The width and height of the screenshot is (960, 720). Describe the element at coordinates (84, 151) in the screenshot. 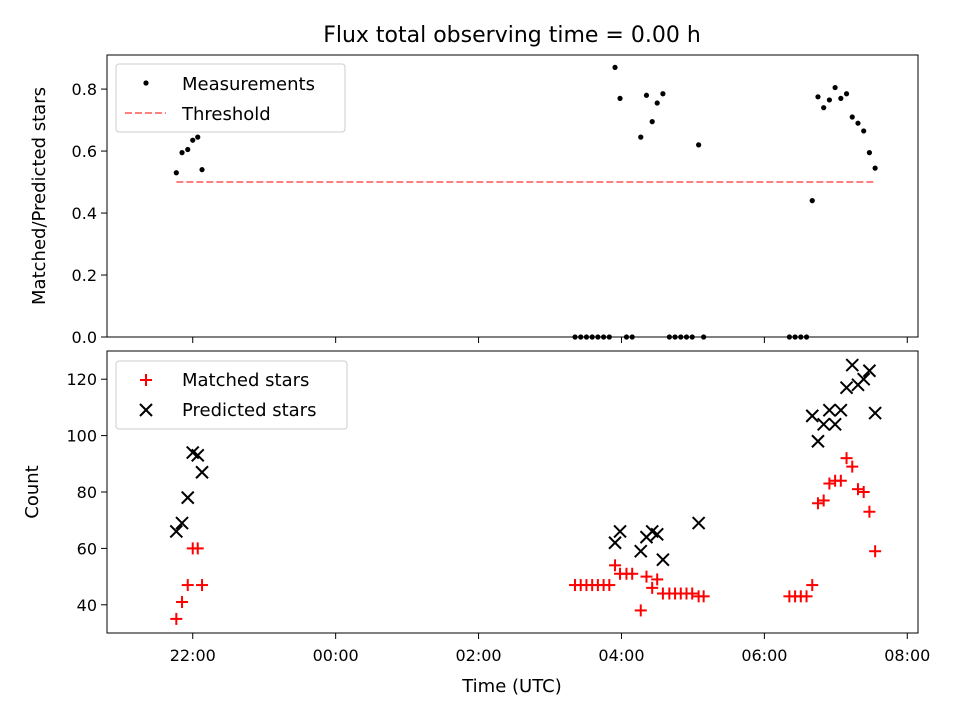

I see `top-y-tick-label: 0.6` at that location.